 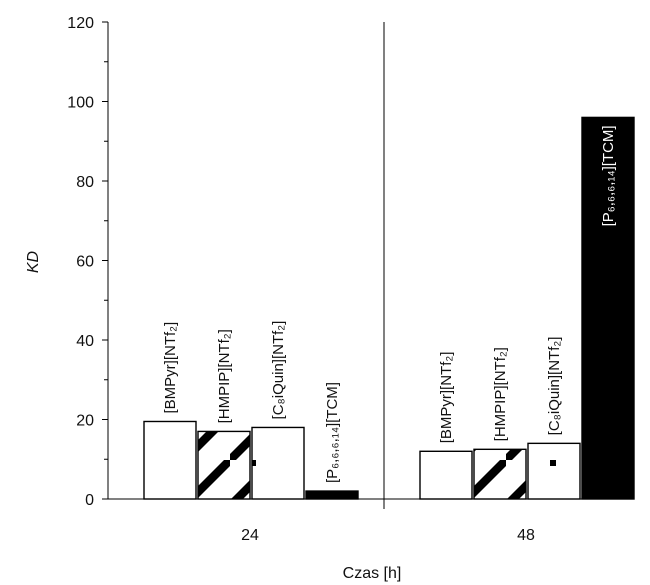 I want to click on y-tick-label: 60, so click(x=85, y=262).